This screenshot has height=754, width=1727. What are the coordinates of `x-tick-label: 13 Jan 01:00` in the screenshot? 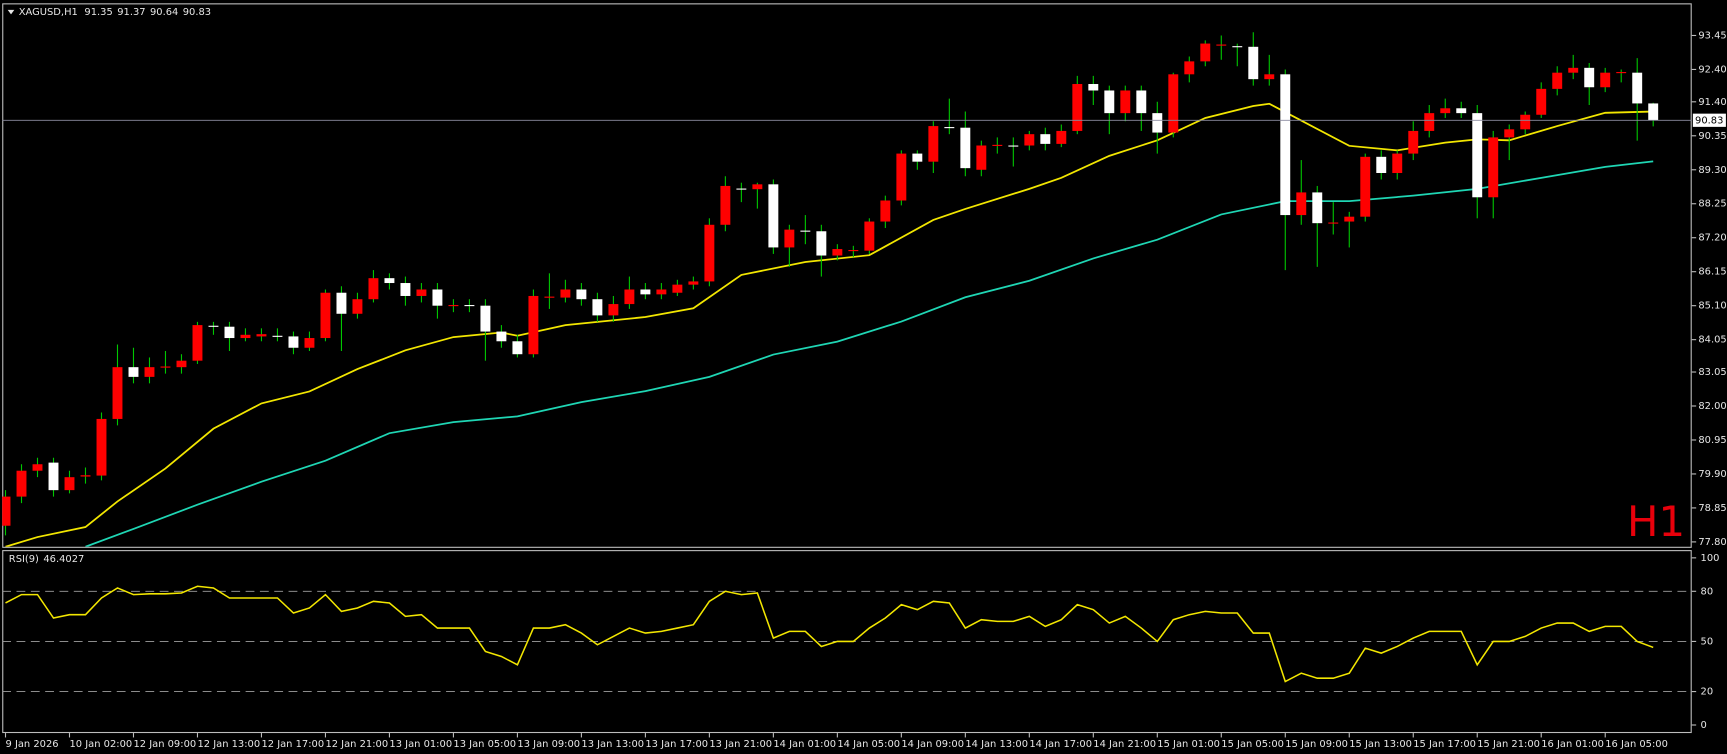 It's located at (420, 744).